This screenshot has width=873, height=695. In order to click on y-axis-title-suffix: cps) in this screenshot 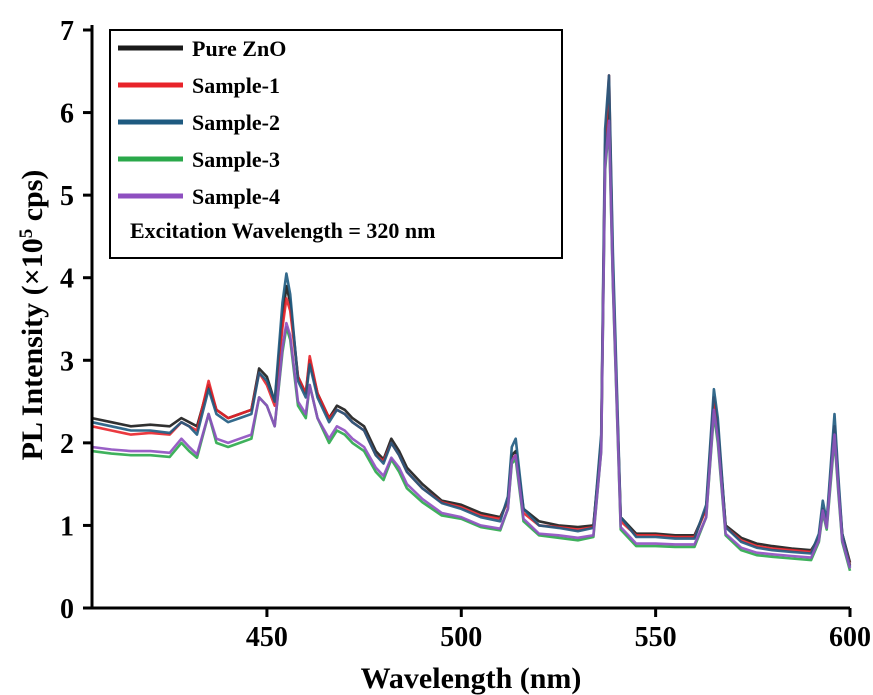, I will do `click(32, 199)`.